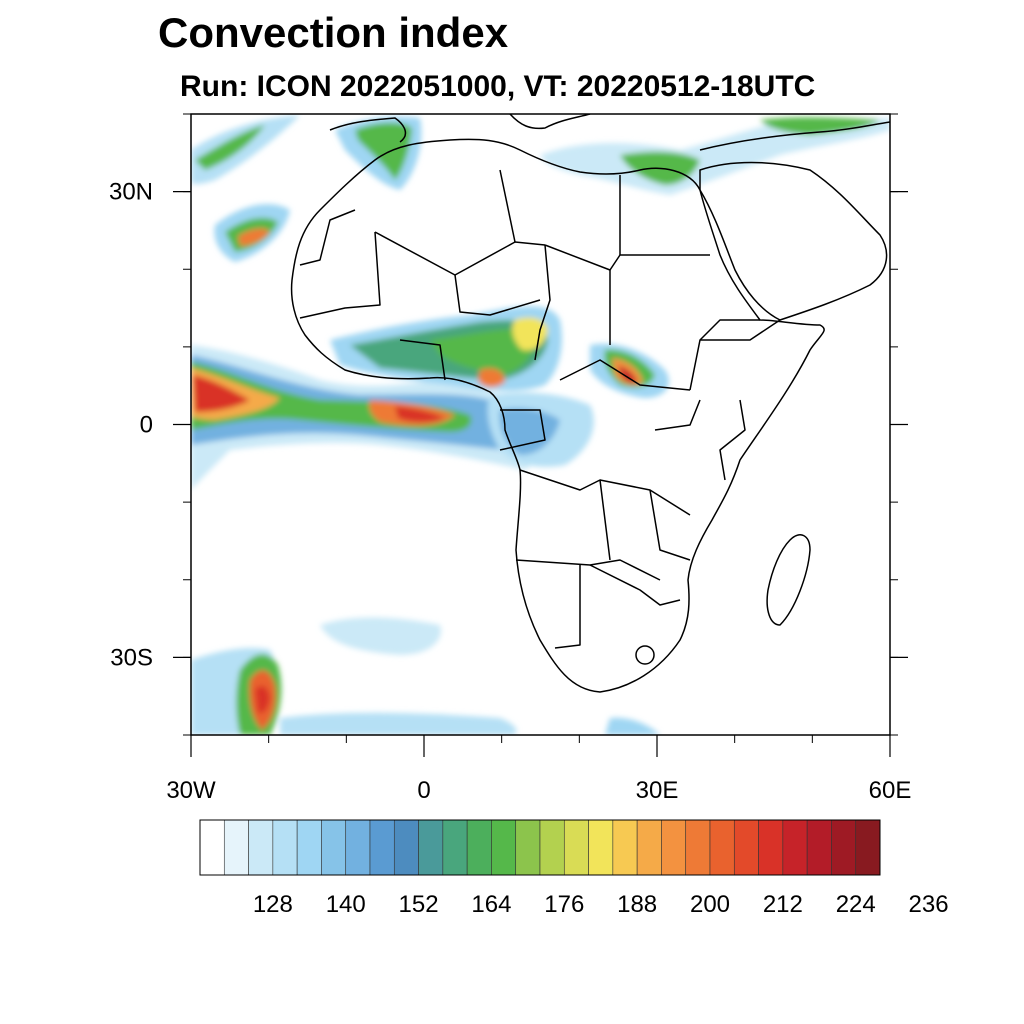 The image size is (1024, 1024). Describe the element at coordinates (637, 904) in the screenshot. I see `colorbar-label: 188` at that location.